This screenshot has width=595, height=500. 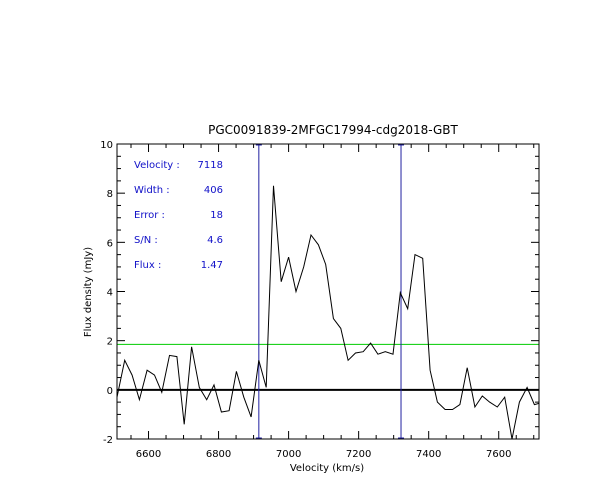 What do you see at coordinates (428, 454) in the screenshot?
I see `x-tick-label: 7400` at bounding box center [428, 454].